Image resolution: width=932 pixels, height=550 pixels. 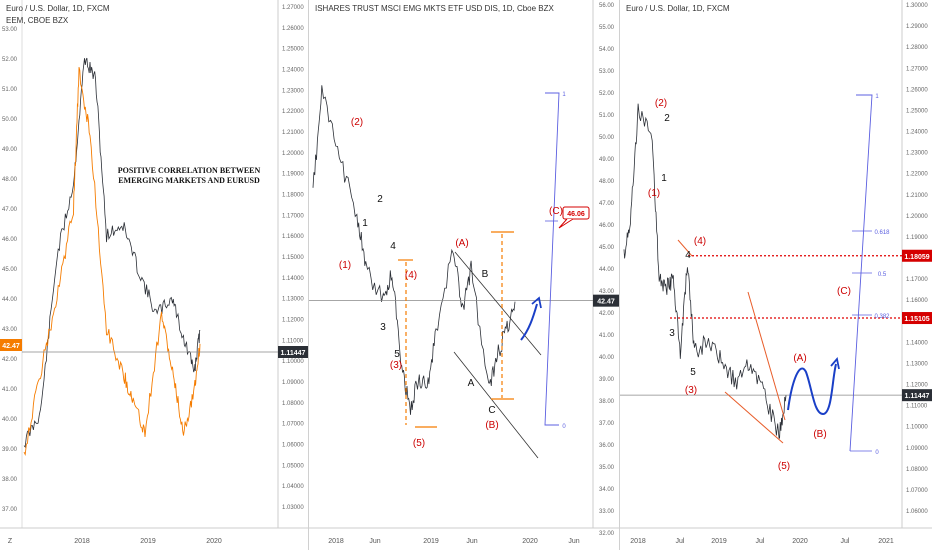 What do you see at coordinates (496, 405) in the screenshot?
I see `channel-lower-line` at bounding box center [496, 405].